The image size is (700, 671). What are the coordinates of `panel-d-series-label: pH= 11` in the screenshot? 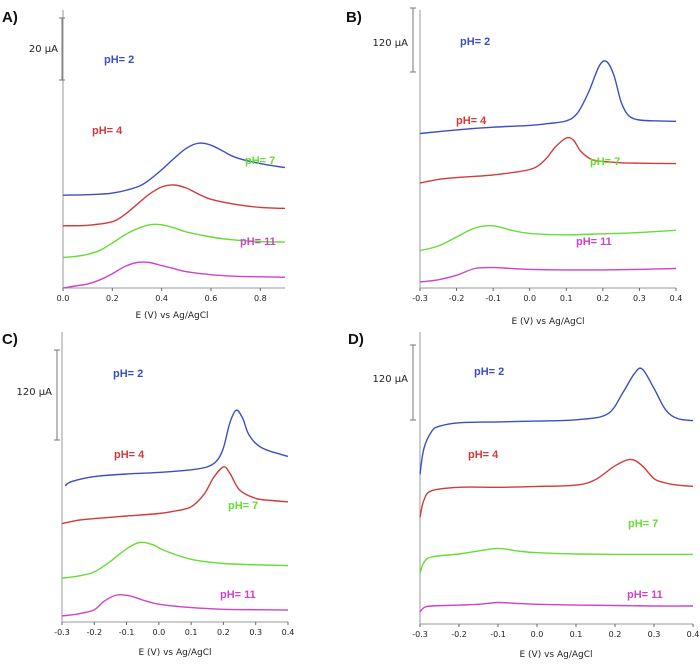 It's located at (645, 595).